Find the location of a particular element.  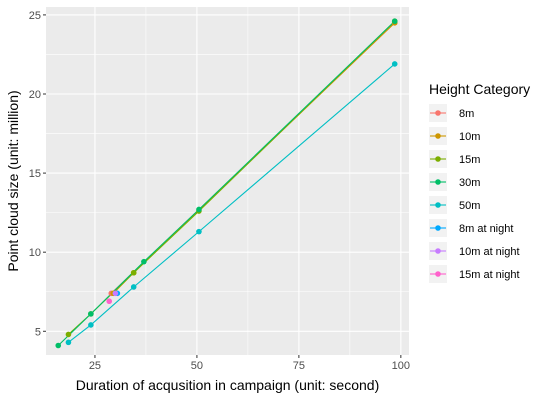

x-tick-label: 50 is located at coordinates (197, 366).